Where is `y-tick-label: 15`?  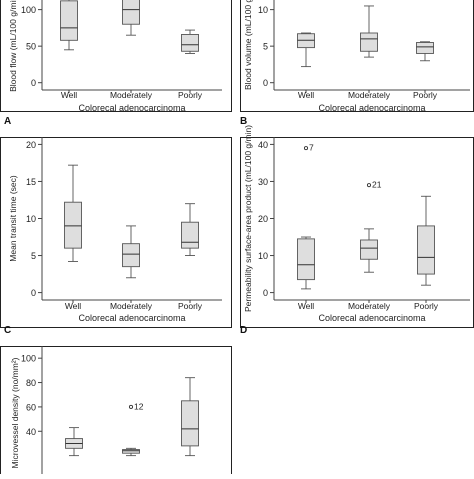 y-tick-label: 15 is located at coordinates (31, 182).